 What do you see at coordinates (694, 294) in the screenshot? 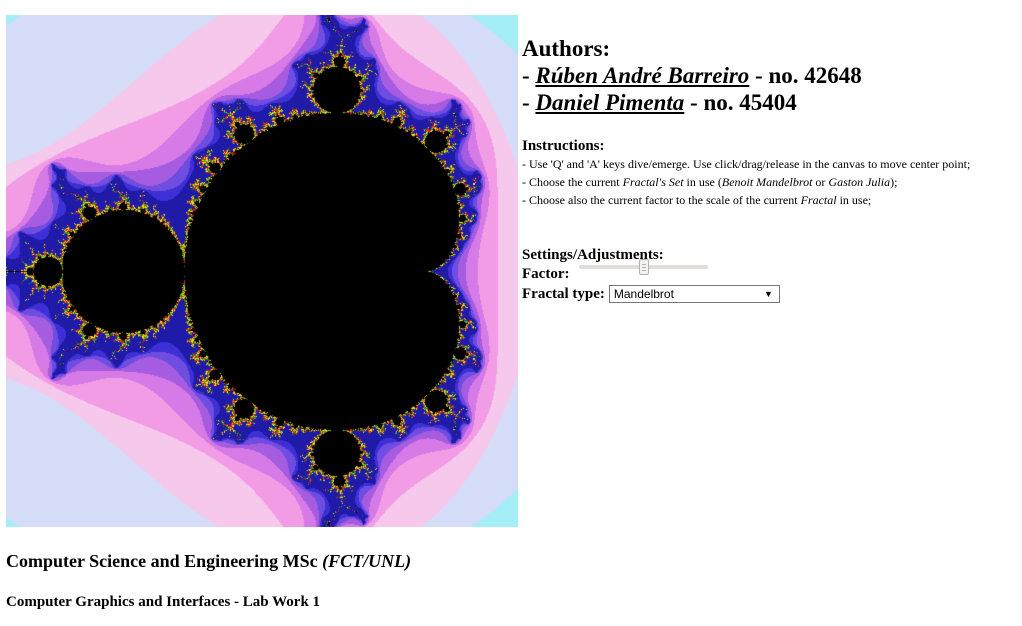
I see `fractal-type-select: Mandelbrot ▼` at bounding box center [694, 294].